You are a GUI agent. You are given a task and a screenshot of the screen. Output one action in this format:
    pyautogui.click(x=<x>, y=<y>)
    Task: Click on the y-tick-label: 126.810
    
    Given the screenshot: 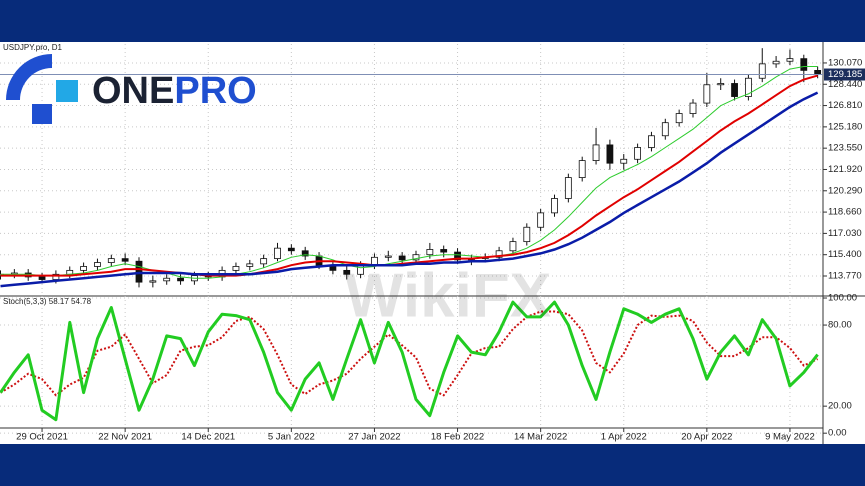 What is the action you would take?
    pyautogui.click(x=845, y=105)
    